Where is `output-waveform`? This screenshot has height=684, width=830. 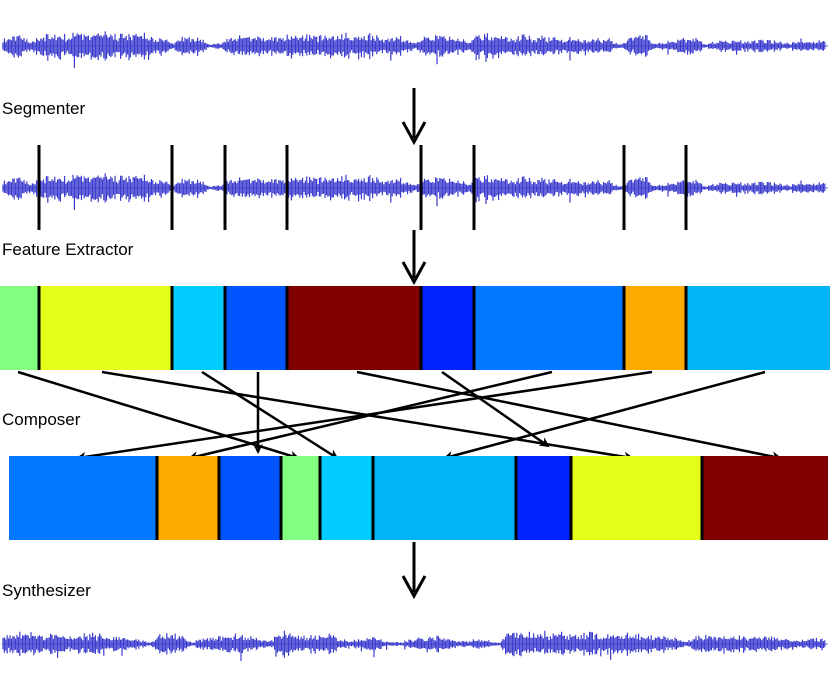 output-waveform is located at coordinates (415, 645).